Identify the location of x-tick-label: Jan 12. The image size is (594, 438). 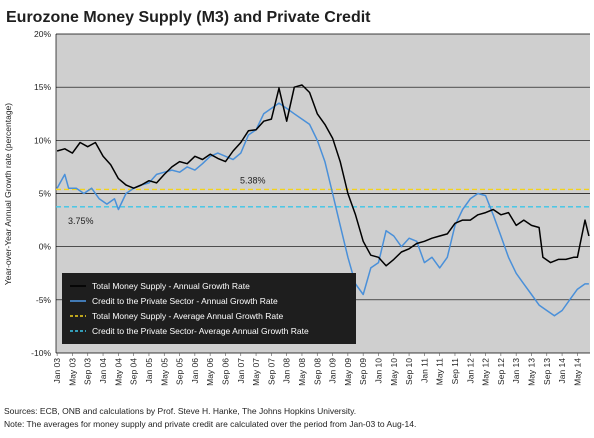
(470, 371).